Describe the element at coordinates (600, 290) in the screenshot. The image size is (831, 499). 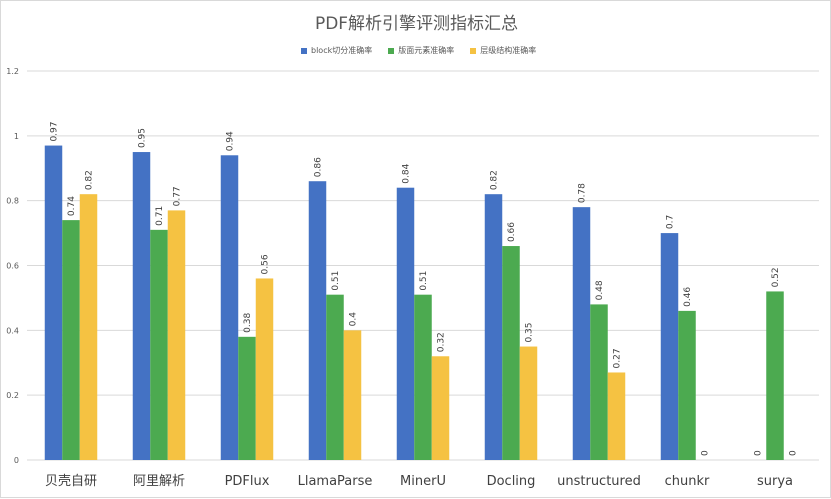
I see `data-label: 0.48` at that location.